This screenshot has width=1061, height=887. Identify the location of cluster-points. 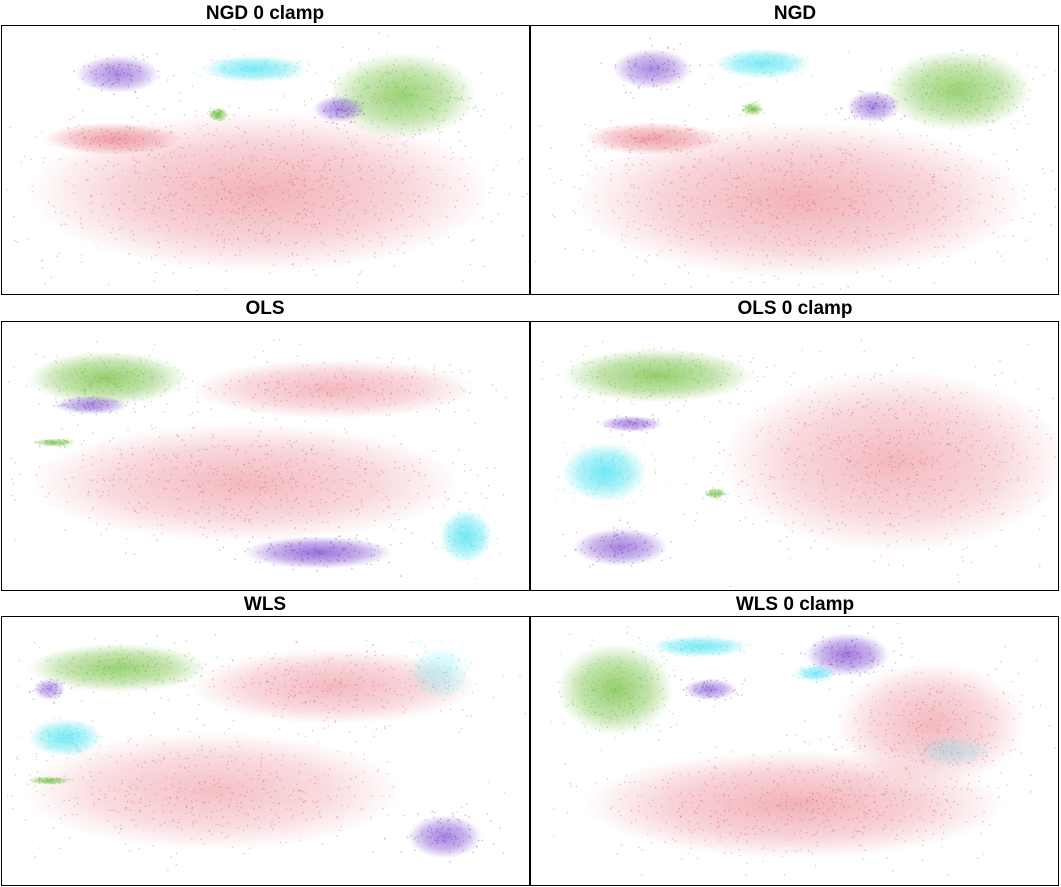
(308, 386).